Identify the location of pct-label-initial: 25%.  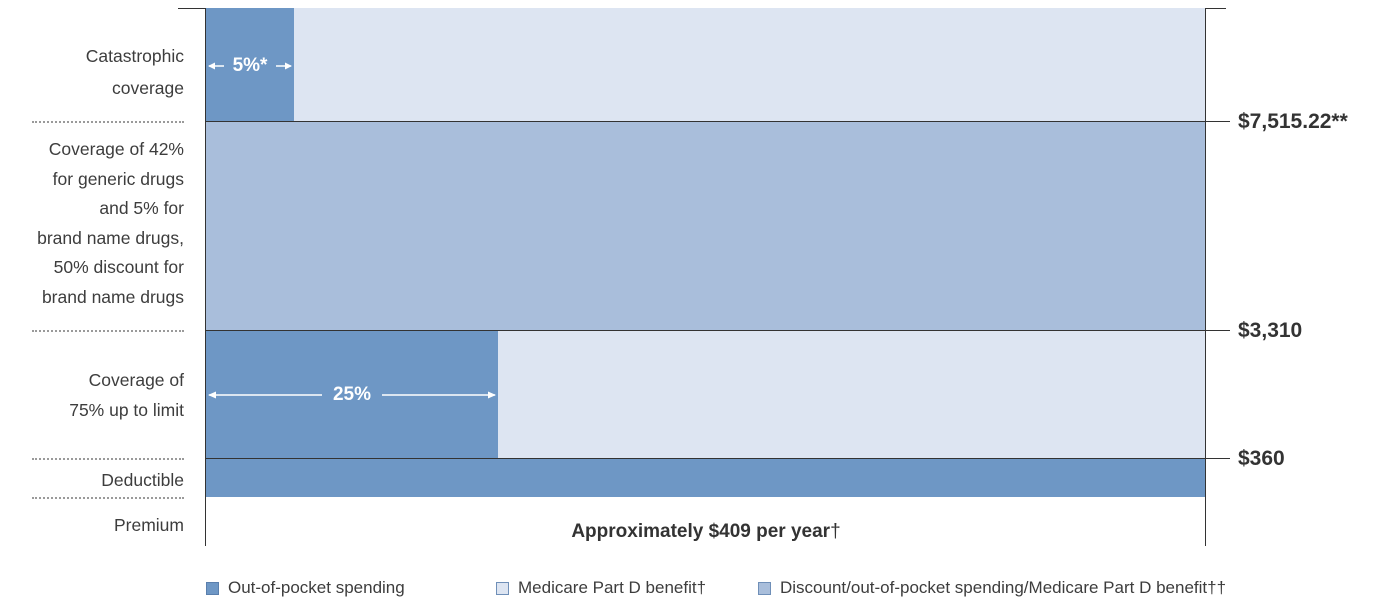
(352, 394).